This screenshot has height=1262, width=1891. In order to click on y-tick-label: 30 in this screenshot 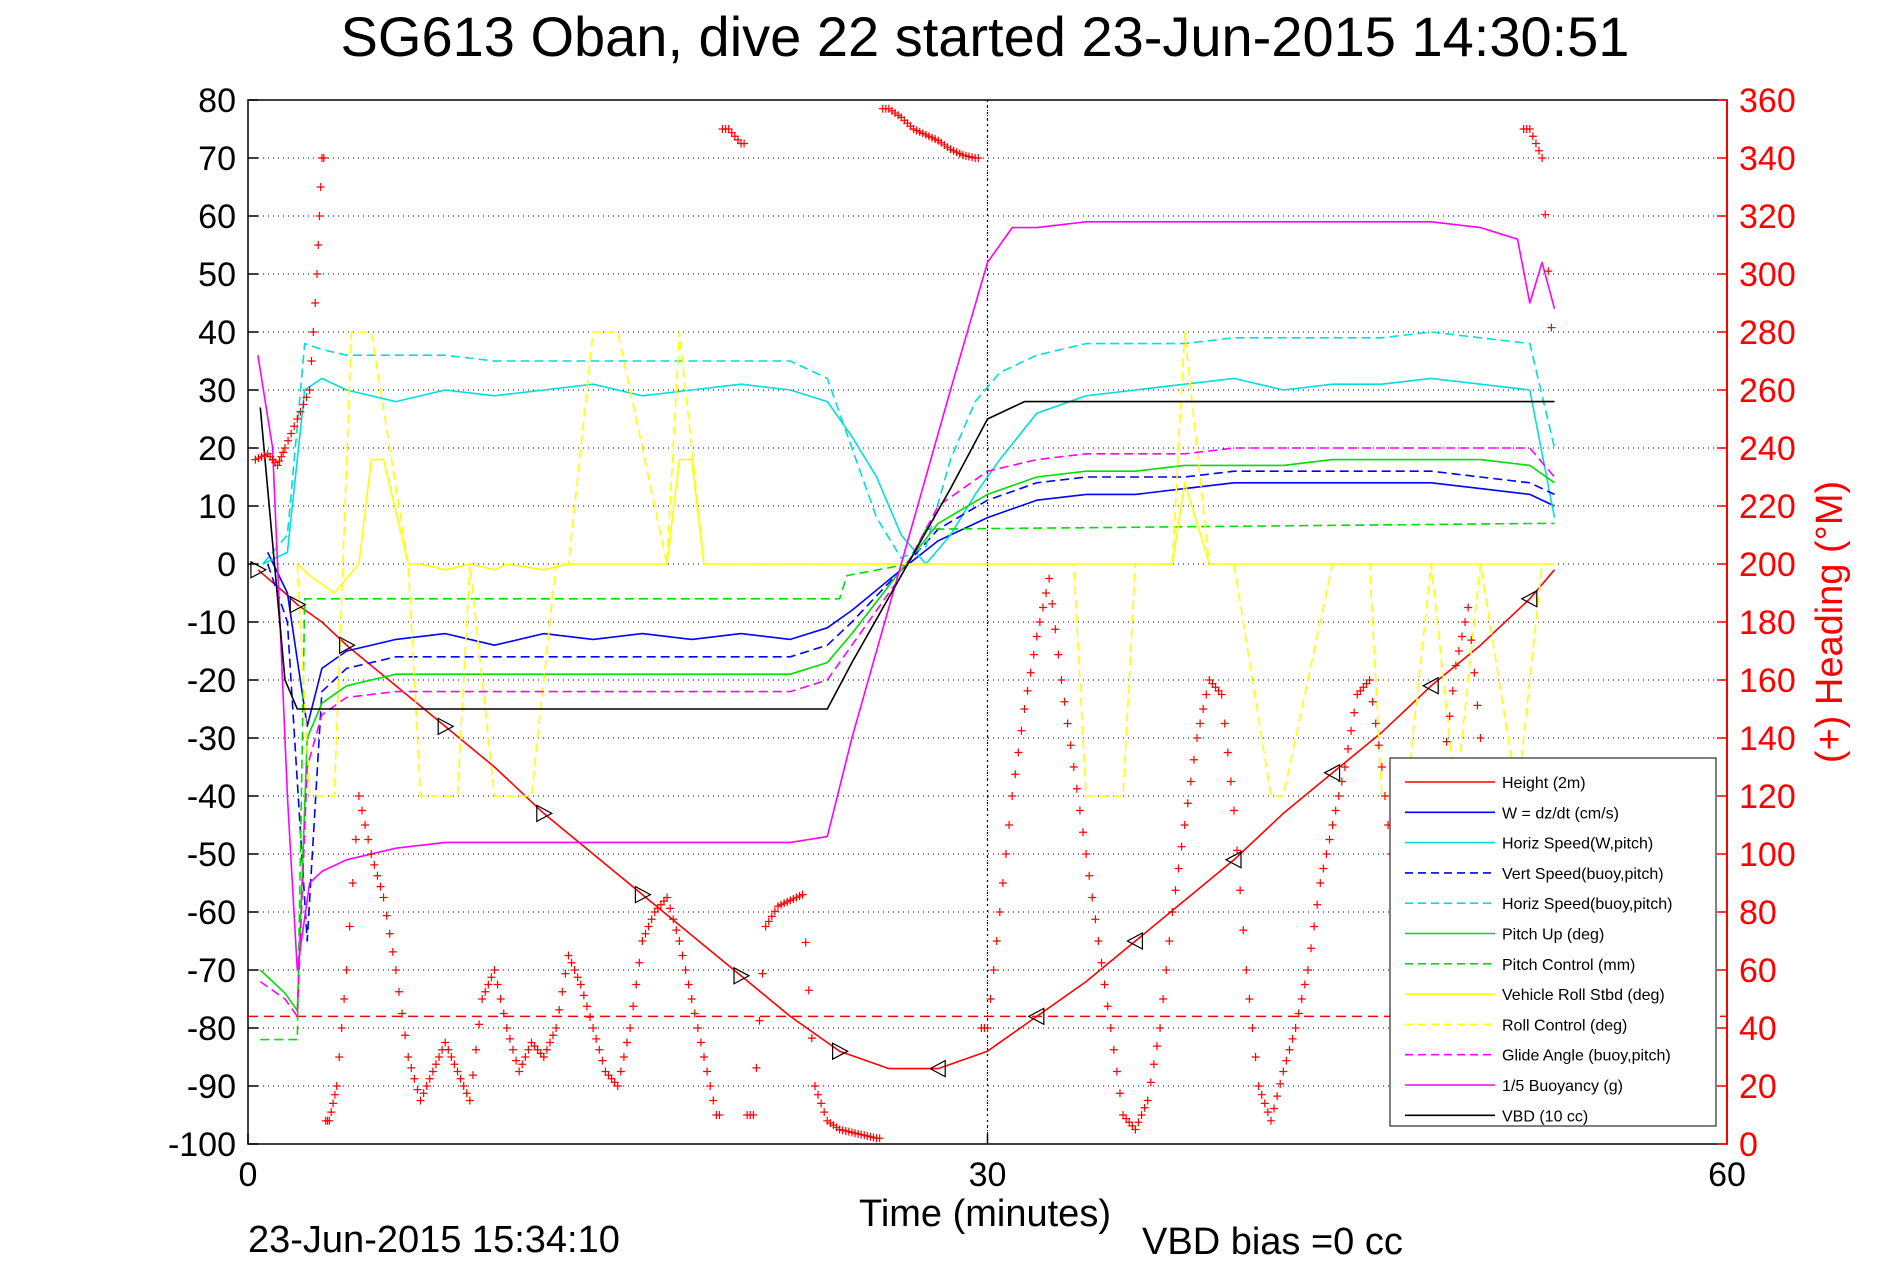, I will do `click(217, 391)`.